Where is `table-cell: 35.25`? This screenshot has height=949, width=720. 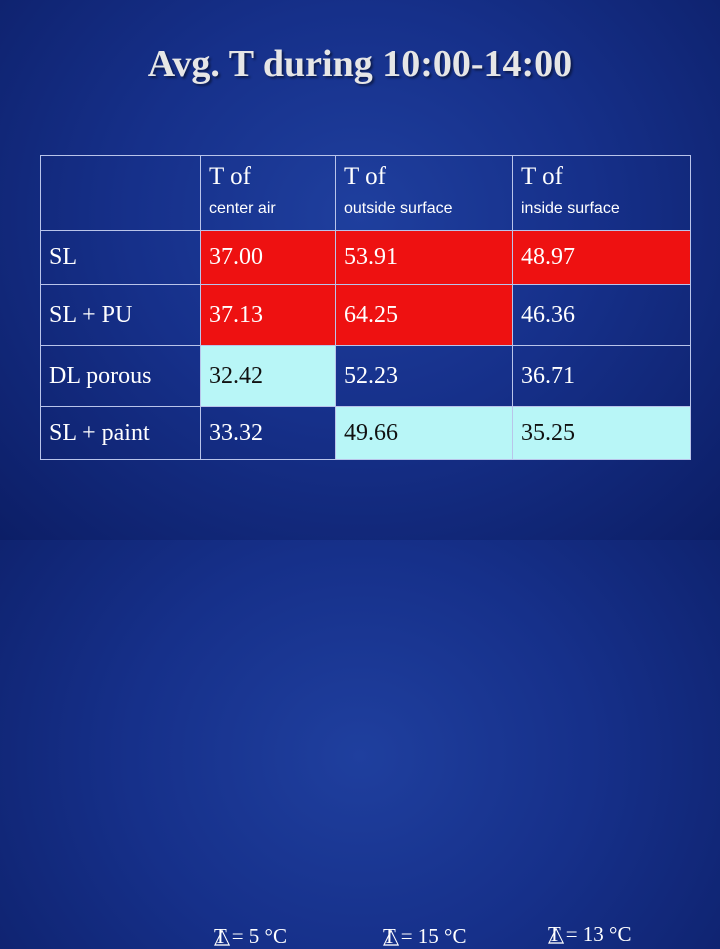 table-cell: 35.25 is located at coordinates (601, 433).